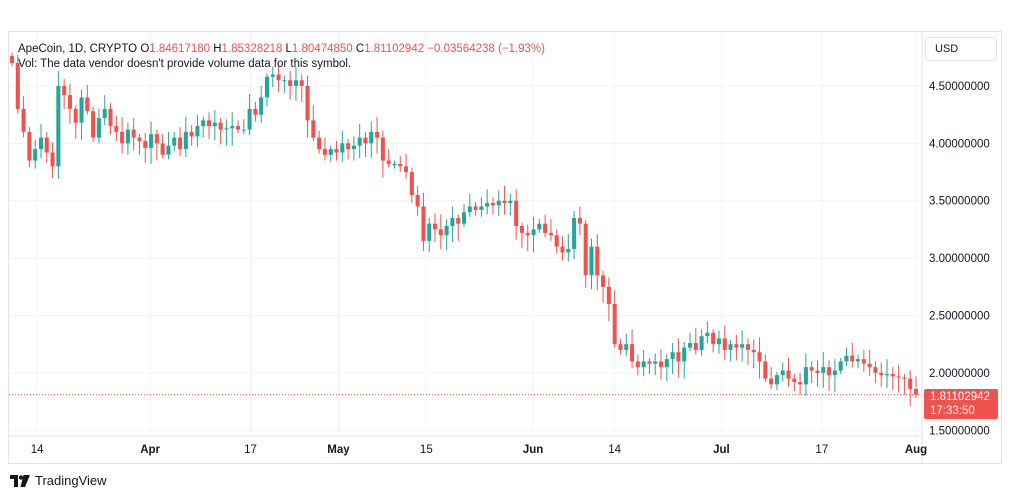 The height and width of the screenshot is (498, 1012). What do you see at coordinates (78, 49) in the screenshot?
I see `symbol-title: ApeCoin, 1D, CRYPTO` at bounding box center [78, 49].